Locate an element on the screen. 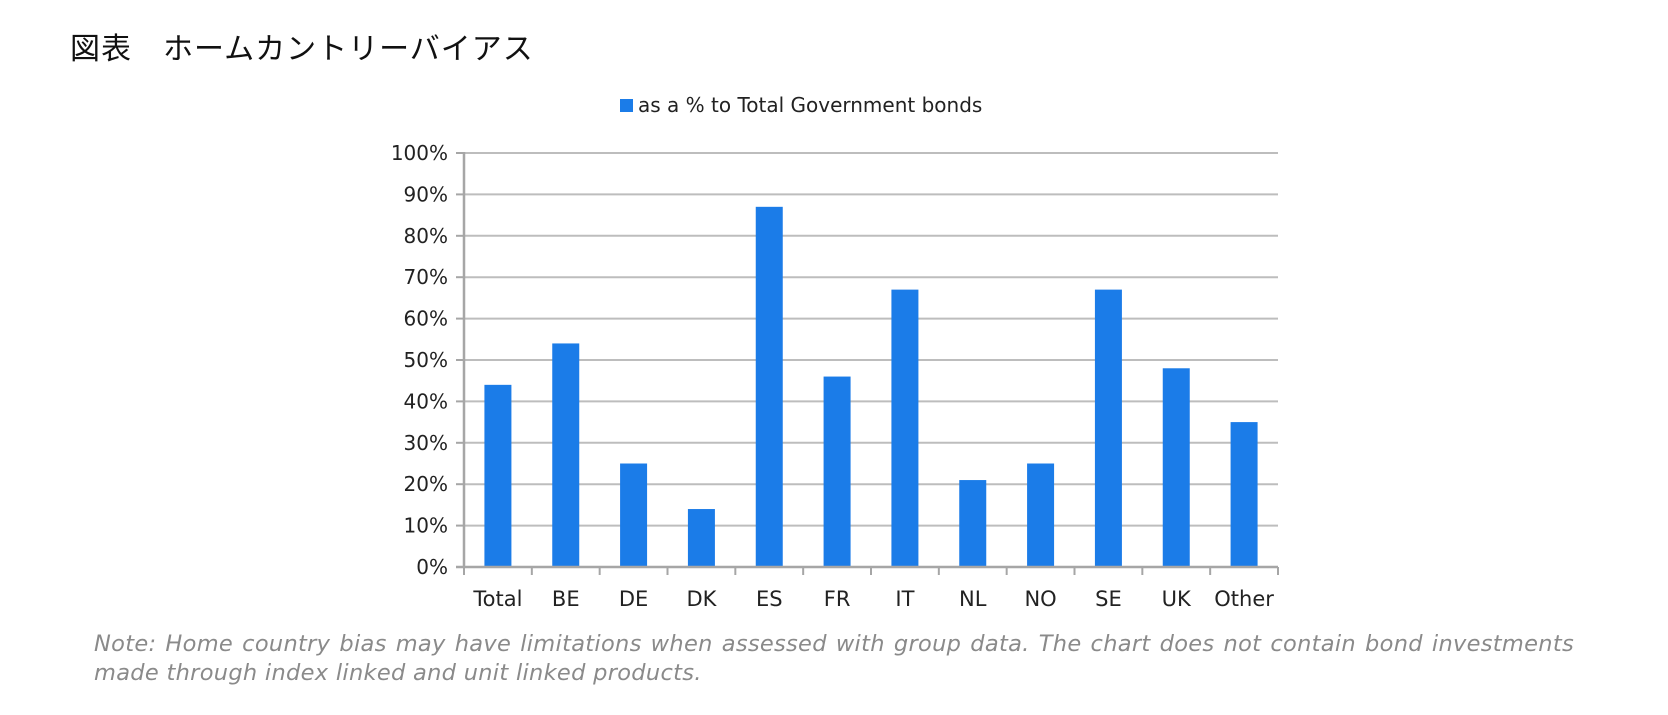 This screenshot has height=715, width=1668. bar-other is located at coordinates (1244, 494).